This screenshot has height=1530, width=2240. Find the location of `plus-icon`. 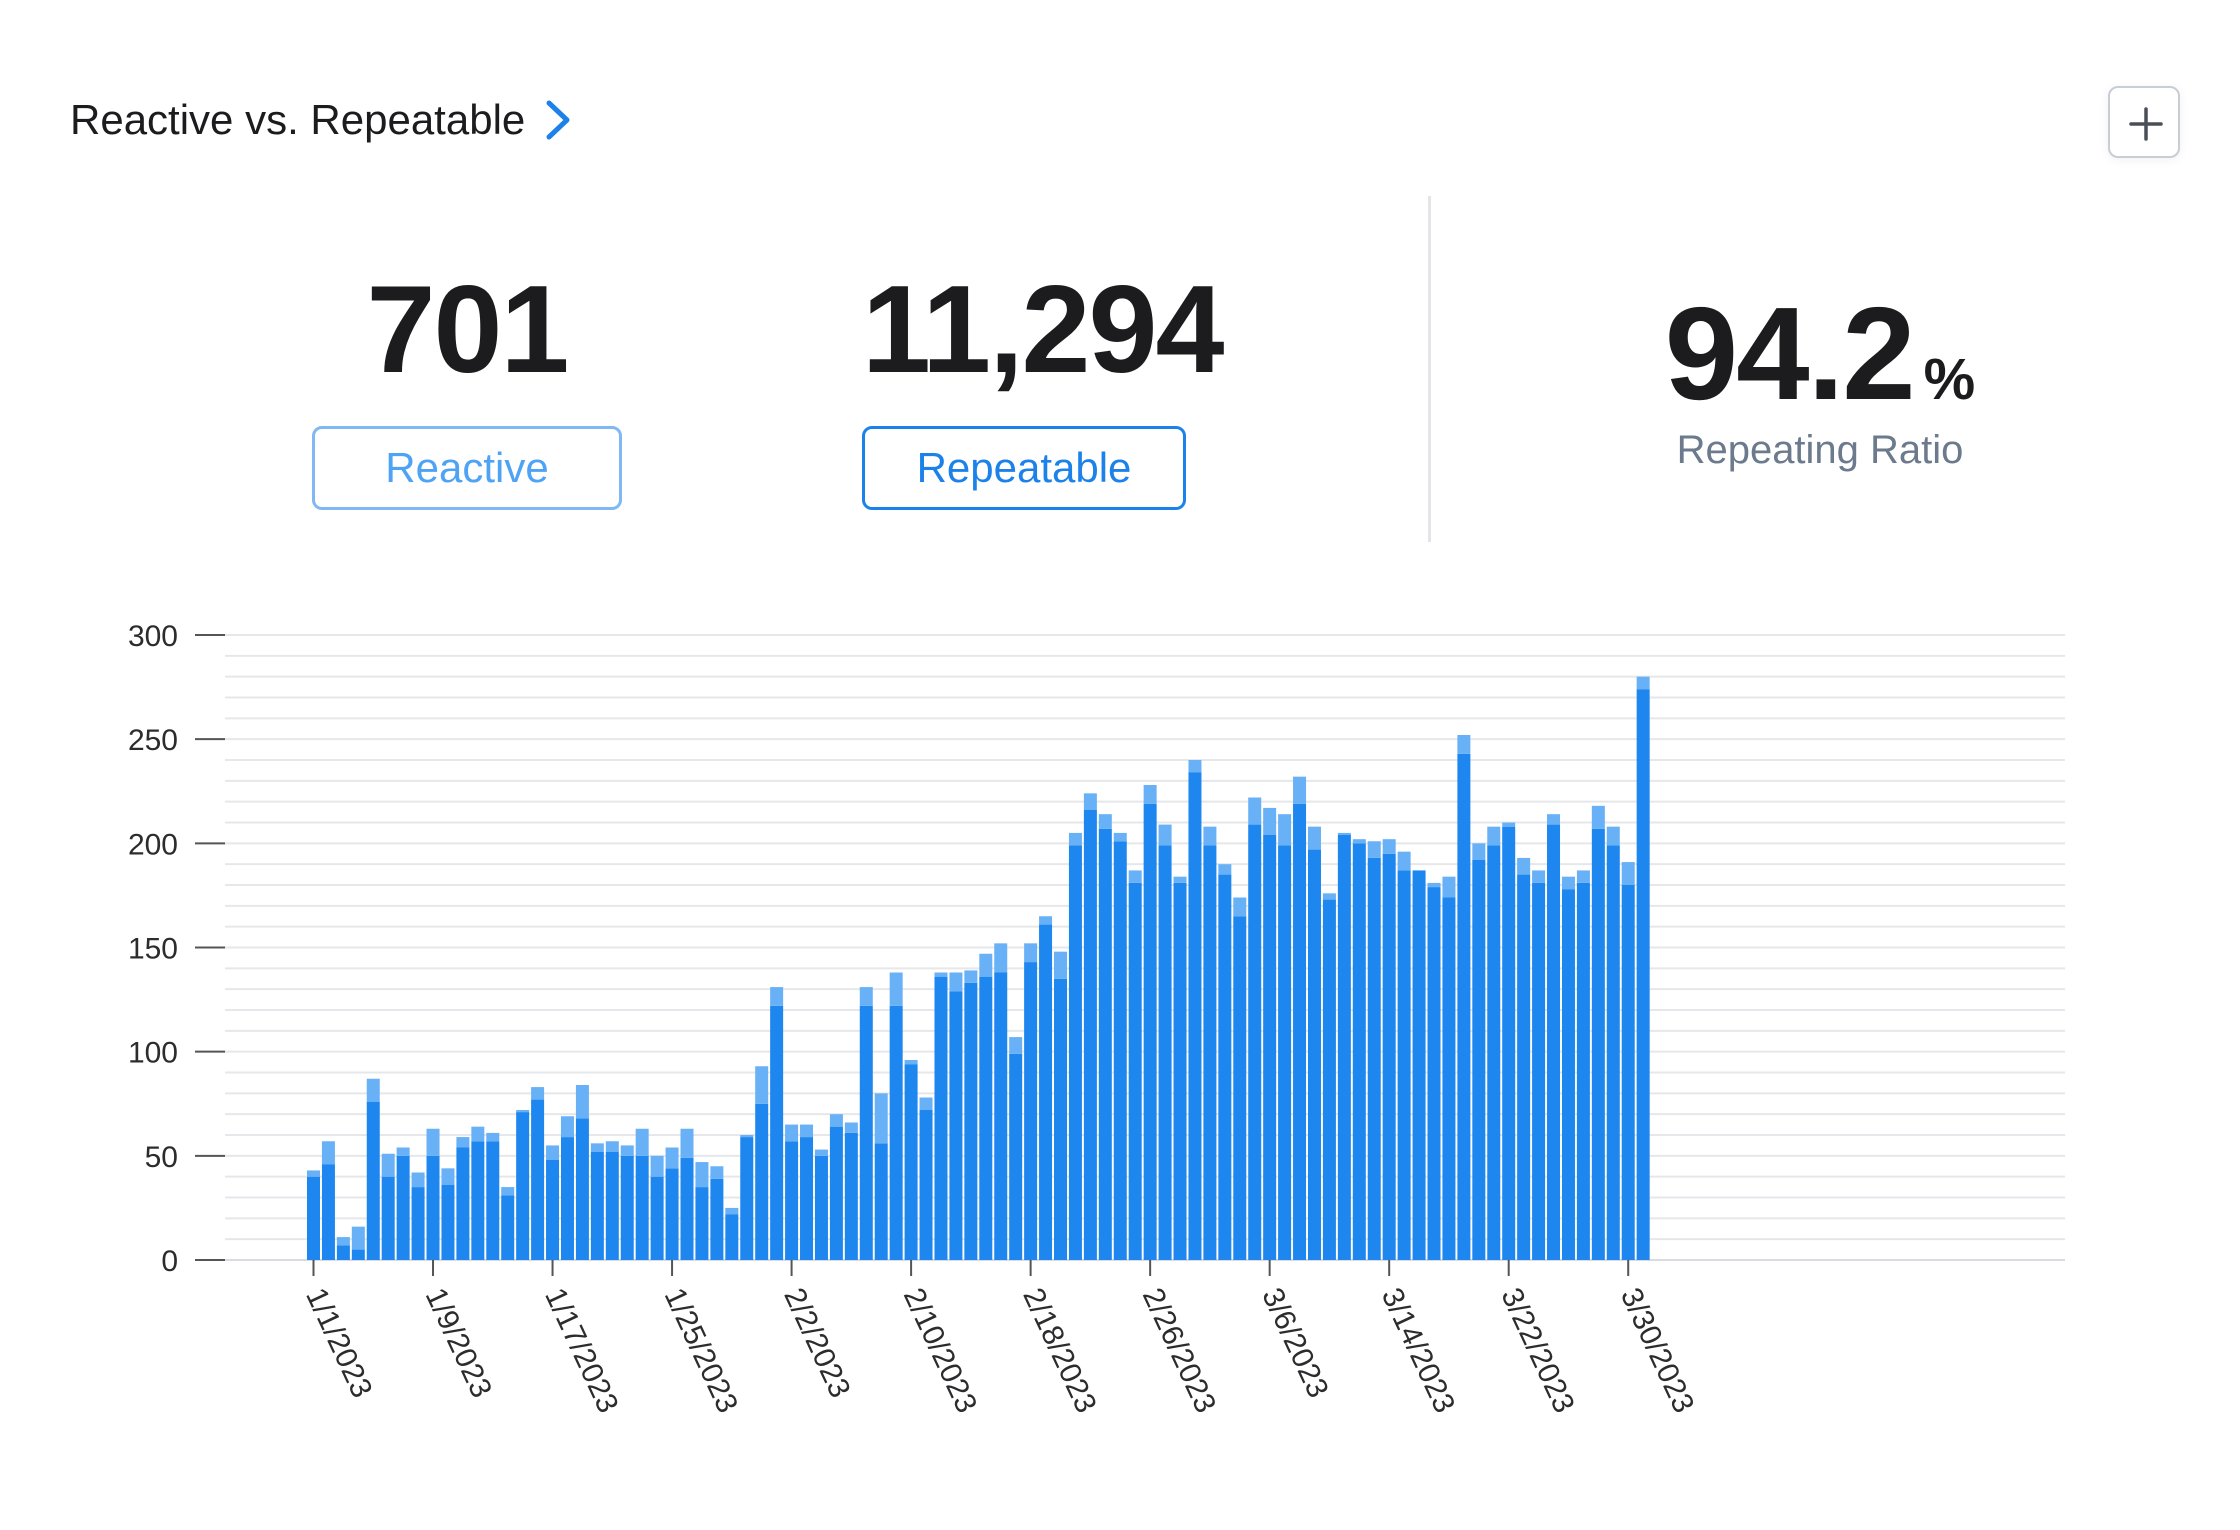

plus-icon is located at coordinates (2146, 124).